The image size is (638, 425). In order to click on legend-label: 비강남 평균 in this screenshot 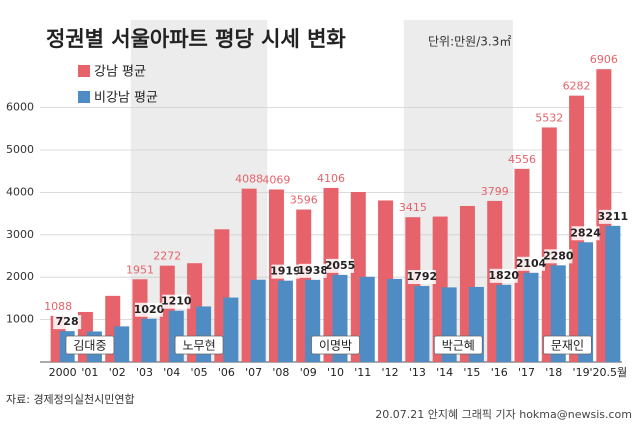, I will do `click(126, 98)`.